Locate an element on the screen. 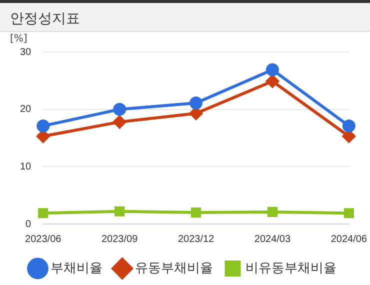  x-tick-label: 2024/03 is located at coordinates (272, 239).